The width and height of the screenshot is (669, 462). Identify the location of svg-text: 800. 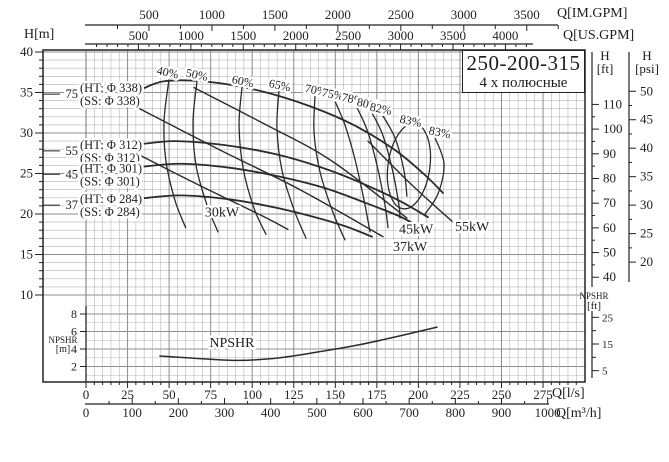
(456, 412).